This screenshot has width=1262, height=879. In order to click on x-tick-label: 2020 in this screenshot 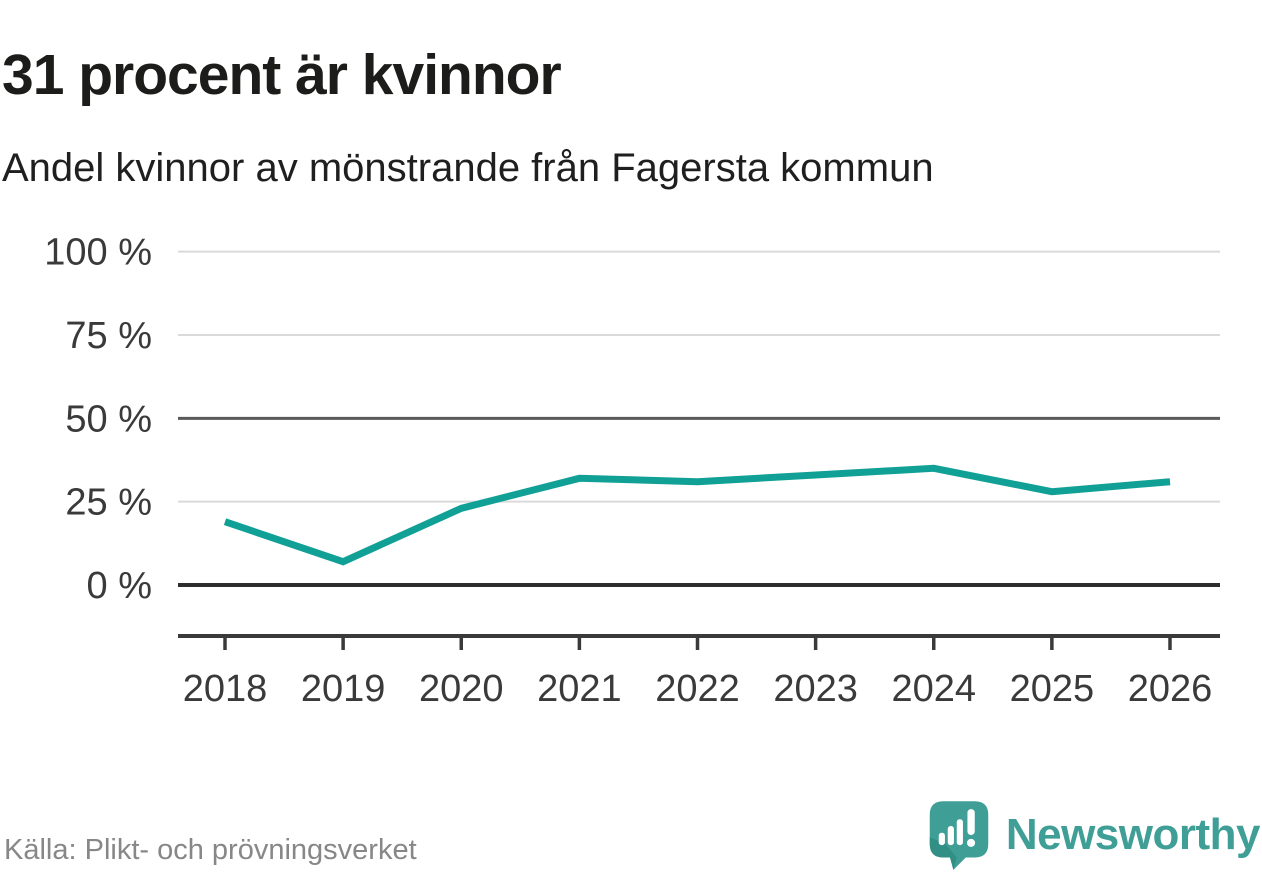, I will do `click(461, 689)`.